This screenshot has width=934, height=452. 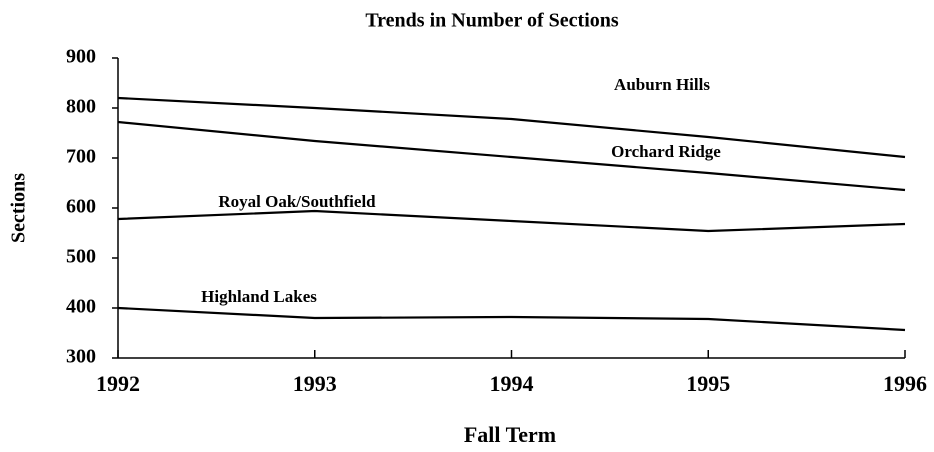 What do you see at coordinates (510, 434) in the screenshot?
I see `x-axis-label: Fall Term` at bounding box center [510, 434].